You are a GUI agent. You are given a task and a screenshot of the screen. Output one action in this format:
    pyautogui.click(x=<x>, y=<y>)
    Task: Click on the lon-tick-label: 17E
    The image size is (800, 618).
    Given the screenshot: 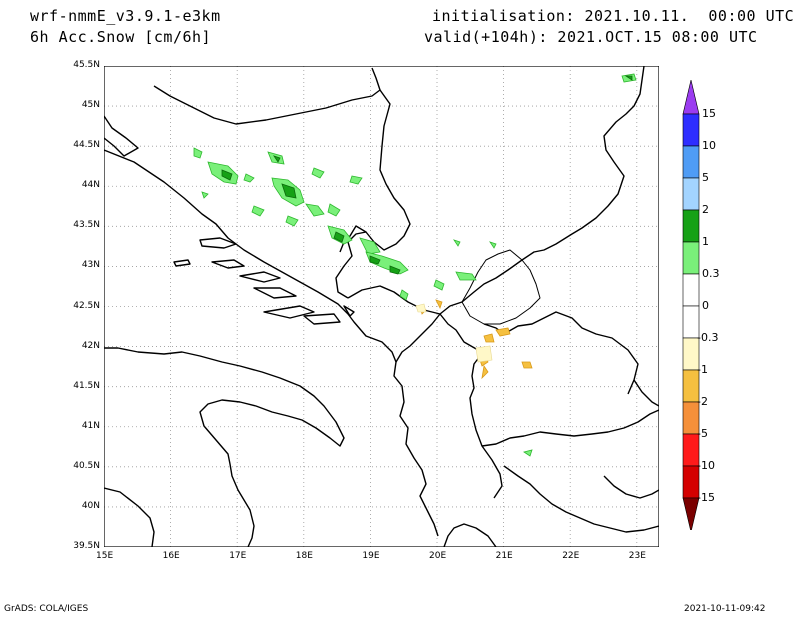 What is the action you would take?
    pyautogui.click(x=238, y=556)
    